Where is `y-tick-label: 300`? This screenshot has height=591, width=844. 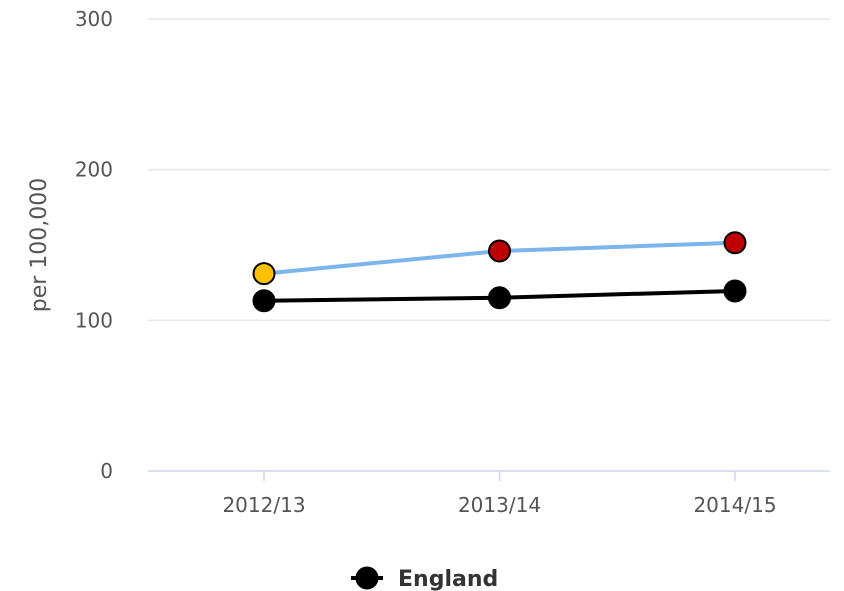
y-tick-label: 300 is located at coordinates (94, 19).